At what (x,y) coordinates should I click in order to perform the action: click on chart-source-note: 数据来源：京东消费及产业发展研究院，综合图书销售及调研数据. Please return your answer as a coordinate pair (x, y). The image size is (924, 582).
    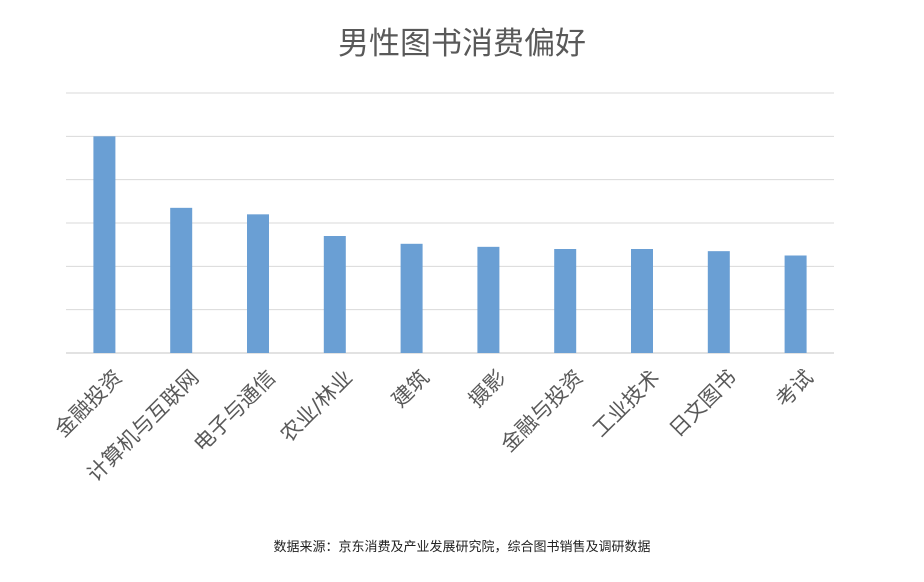
    Looking at the image, I should click on (462, 547).